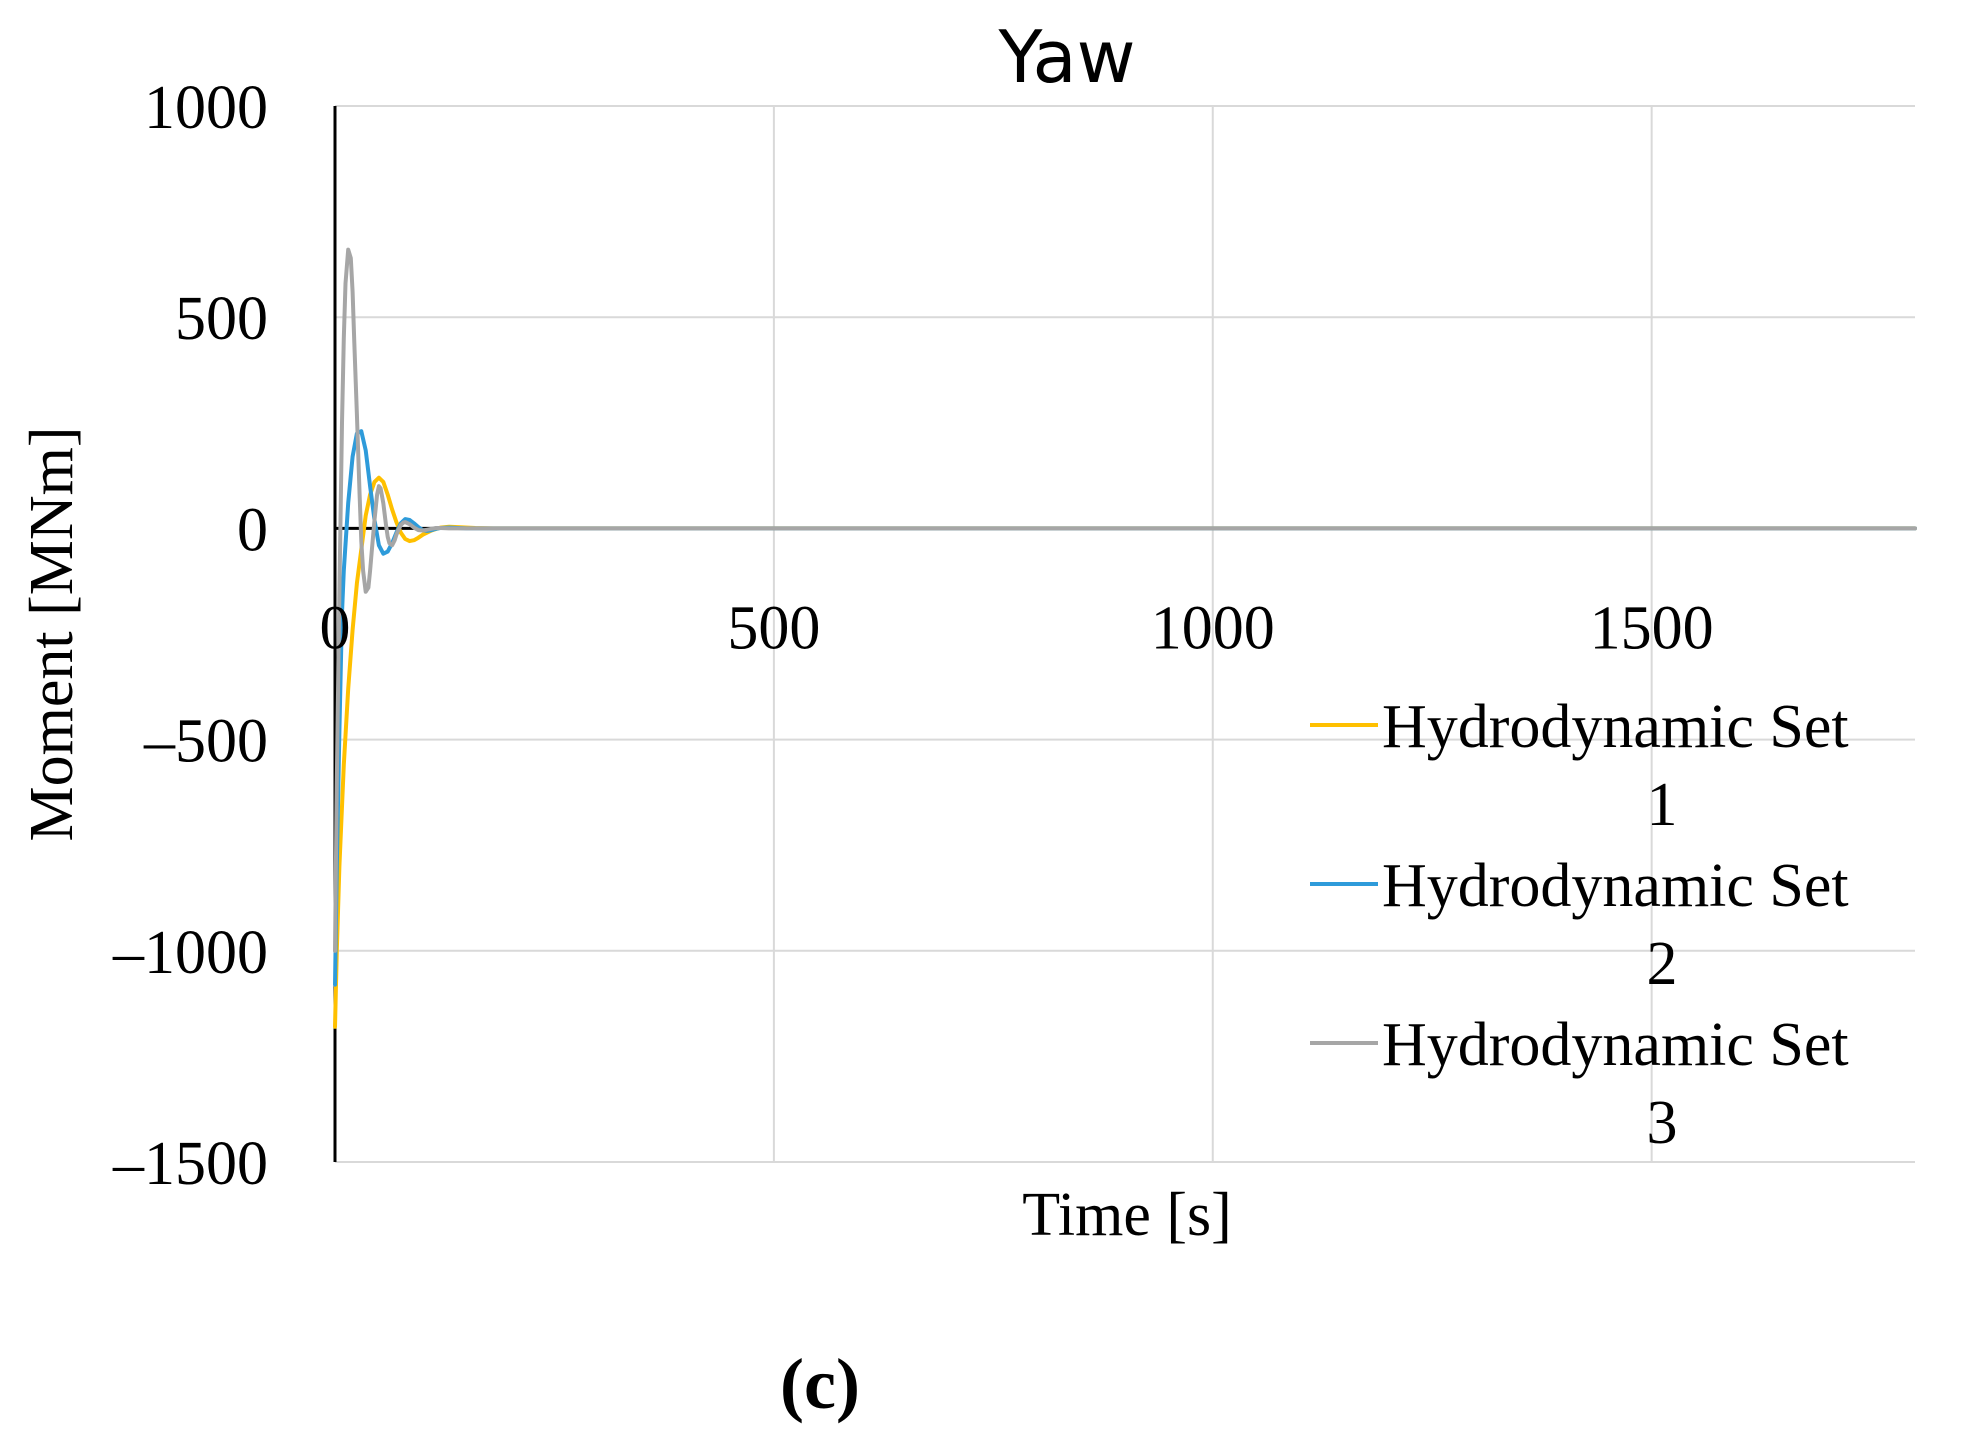 This screenshot has height=1440, width=1961. Describe the element at coordinates (1615, 1045) in the screenshot. I see `legend-label-3: Hydrodynamic Set` at that location.